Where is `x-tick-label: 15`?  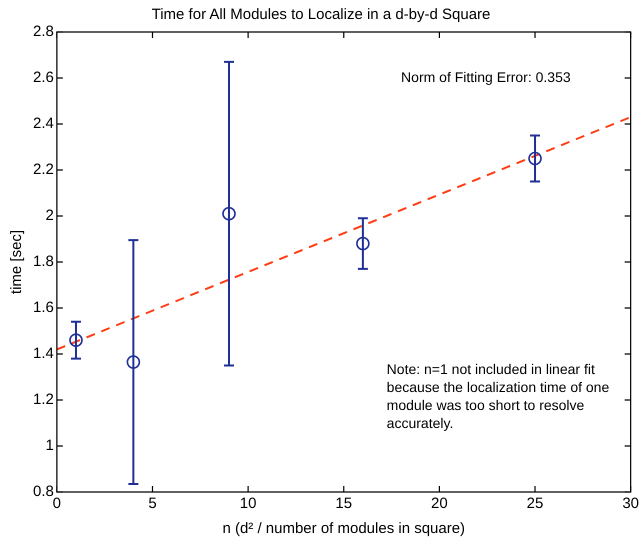 x-tick-label: 15 is located at coordinates (343, 503).